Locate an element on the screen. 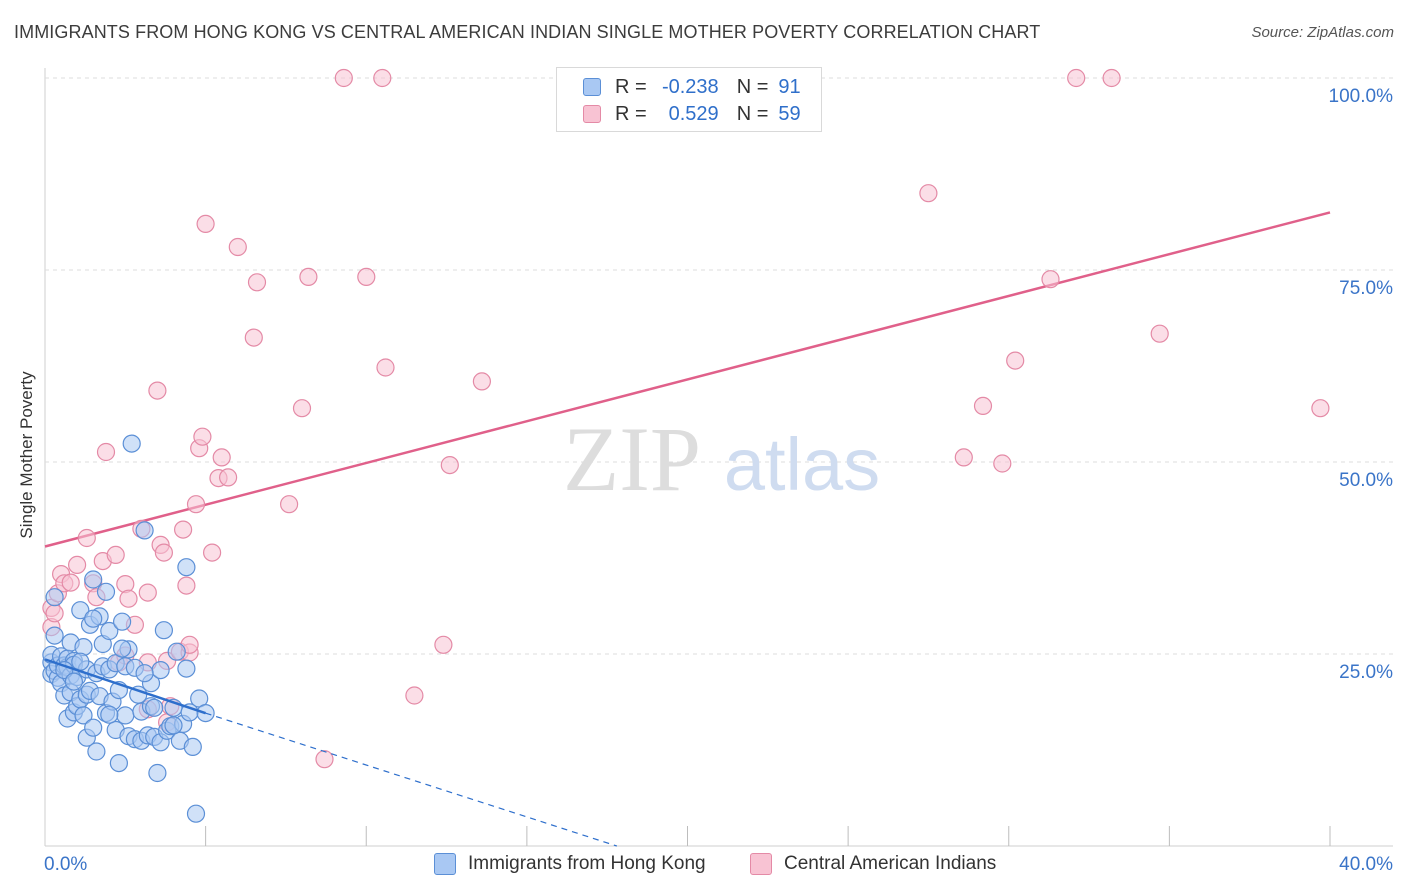 This screenshot has width=1406, height=892. blue-trend-line is located at coordinates (125, 686).